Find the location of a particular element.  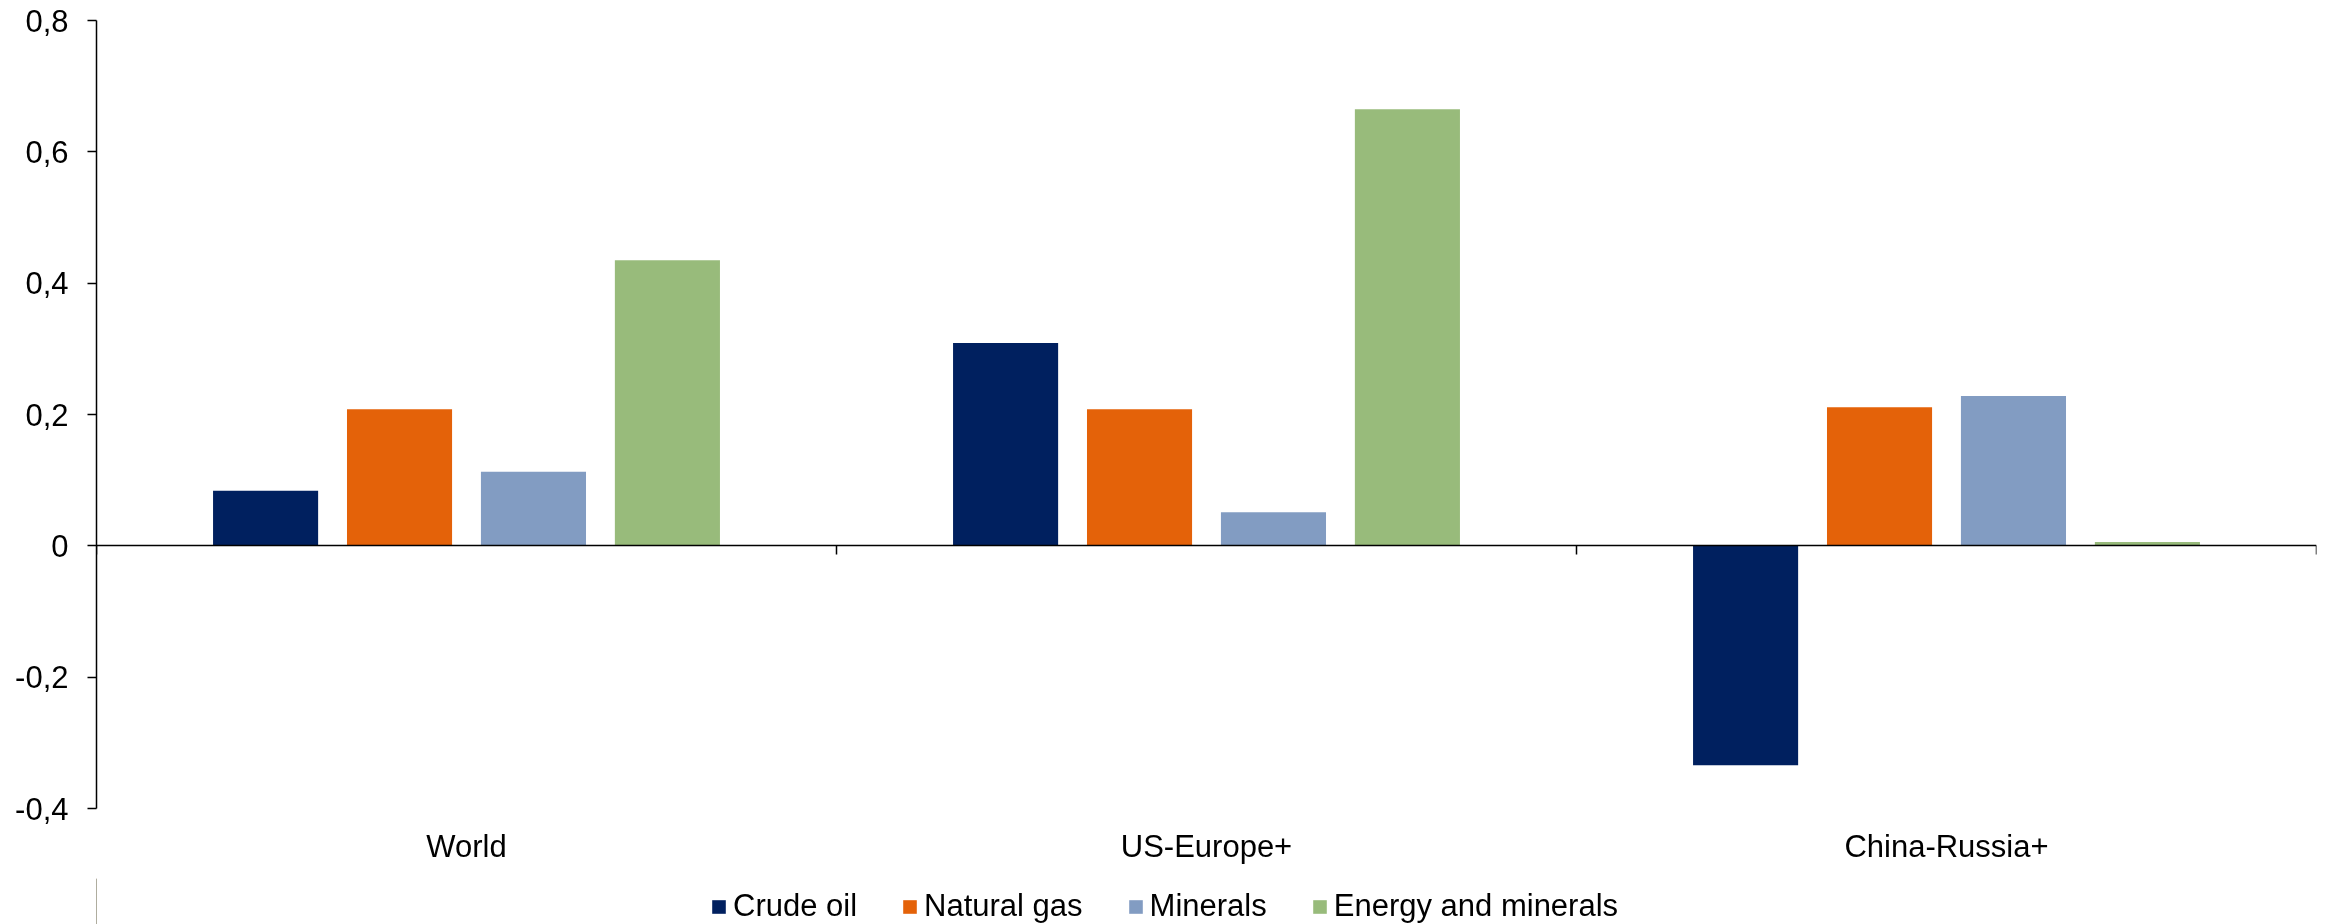

legend-label: Energy and minerals is located at coordinates (1476, 906).